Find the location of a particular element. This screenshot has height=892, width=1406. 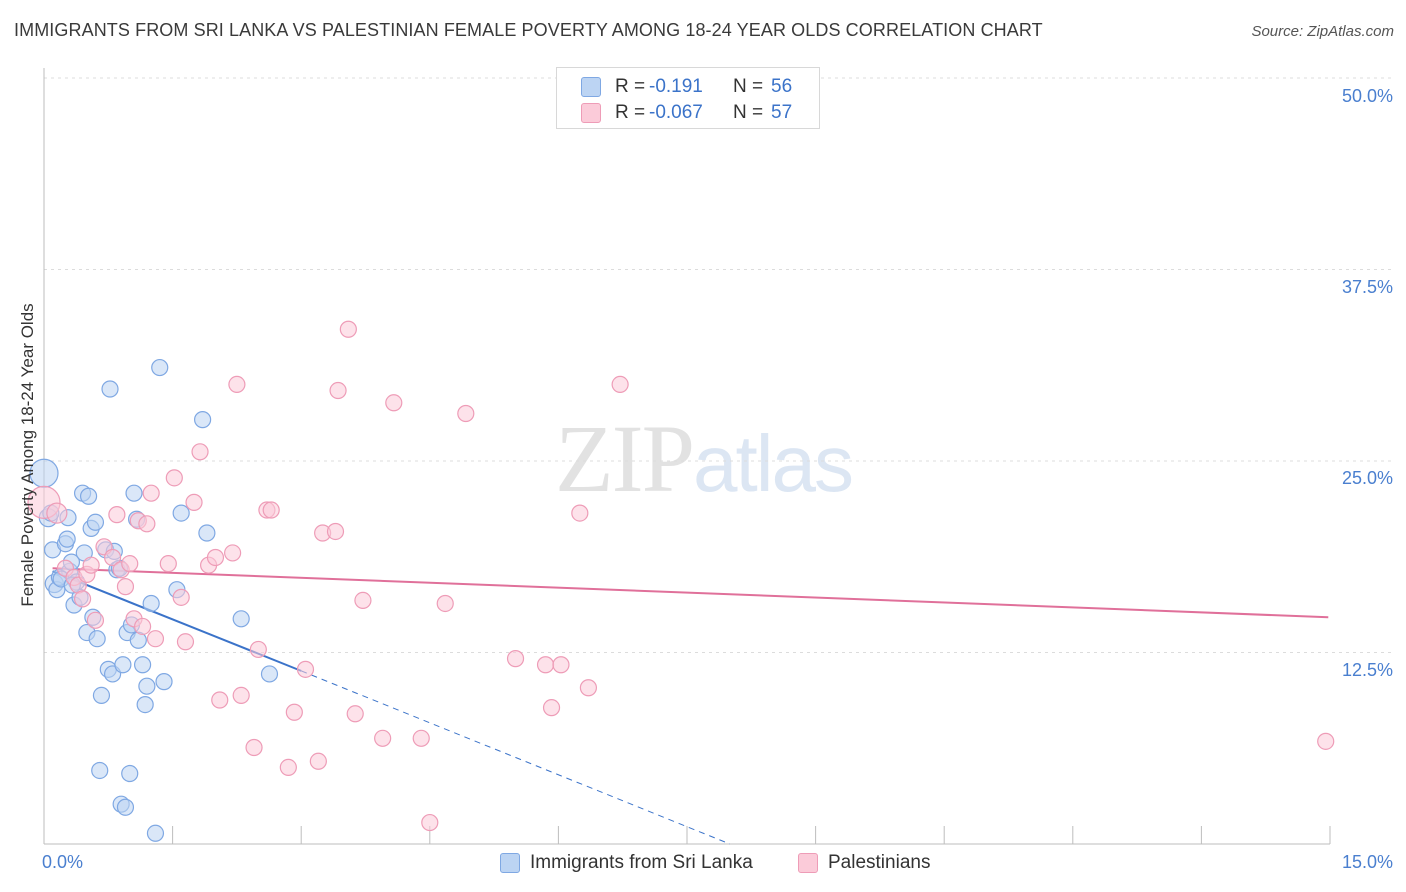

r-value-pink: -0.067 is located at coordinates (676, 112).